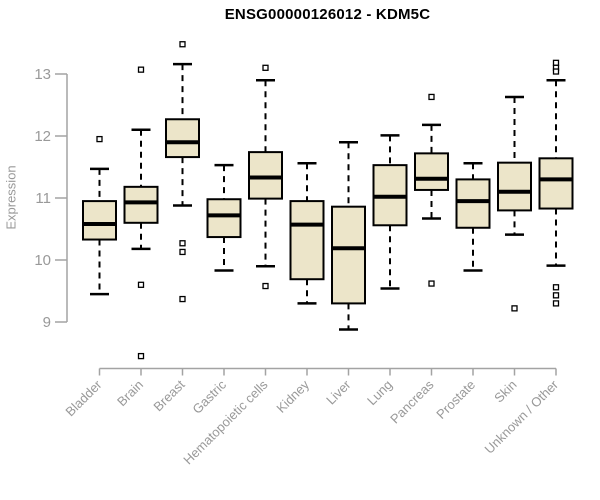  Describe the element at coordinates (522, 417) in the screenshot. I see `x-category-label-unknown-other: Unknown / Other` at that location.